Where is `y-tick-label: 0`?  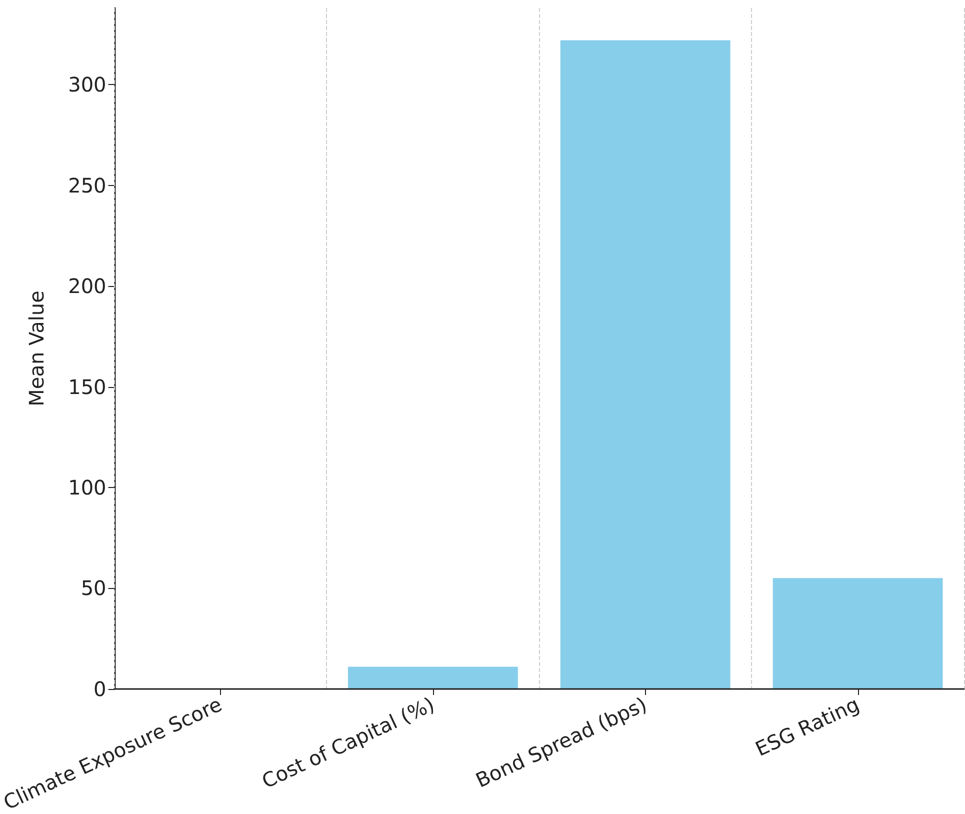 y-tick-label: 0 is located at coordinates (100, 688).